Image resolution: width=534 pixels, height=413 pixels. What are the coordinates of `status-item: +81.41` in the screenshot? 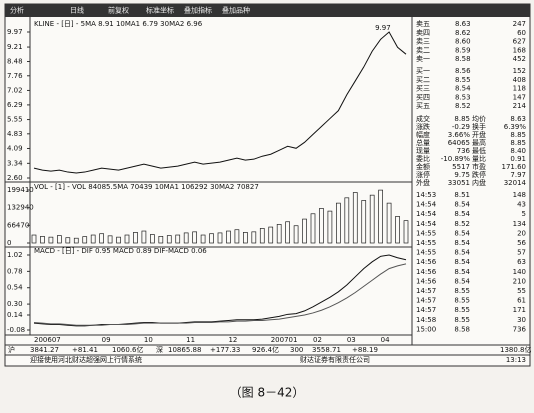 It's located at (85, 350).